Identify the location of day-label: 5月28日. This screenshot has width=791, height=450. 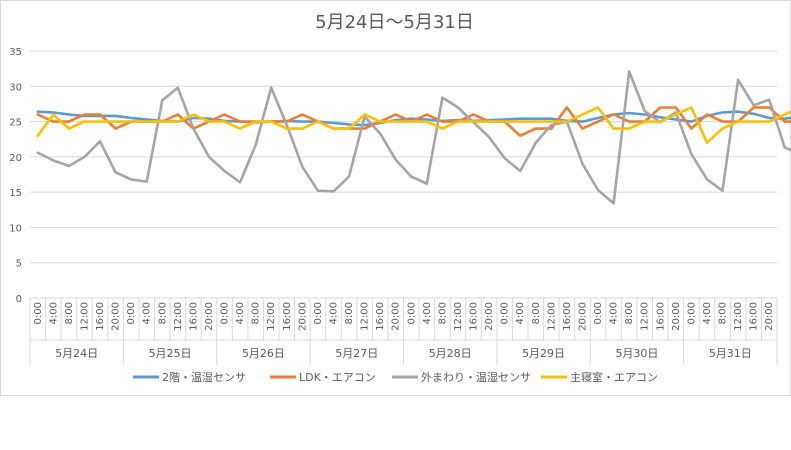
(450, 353).